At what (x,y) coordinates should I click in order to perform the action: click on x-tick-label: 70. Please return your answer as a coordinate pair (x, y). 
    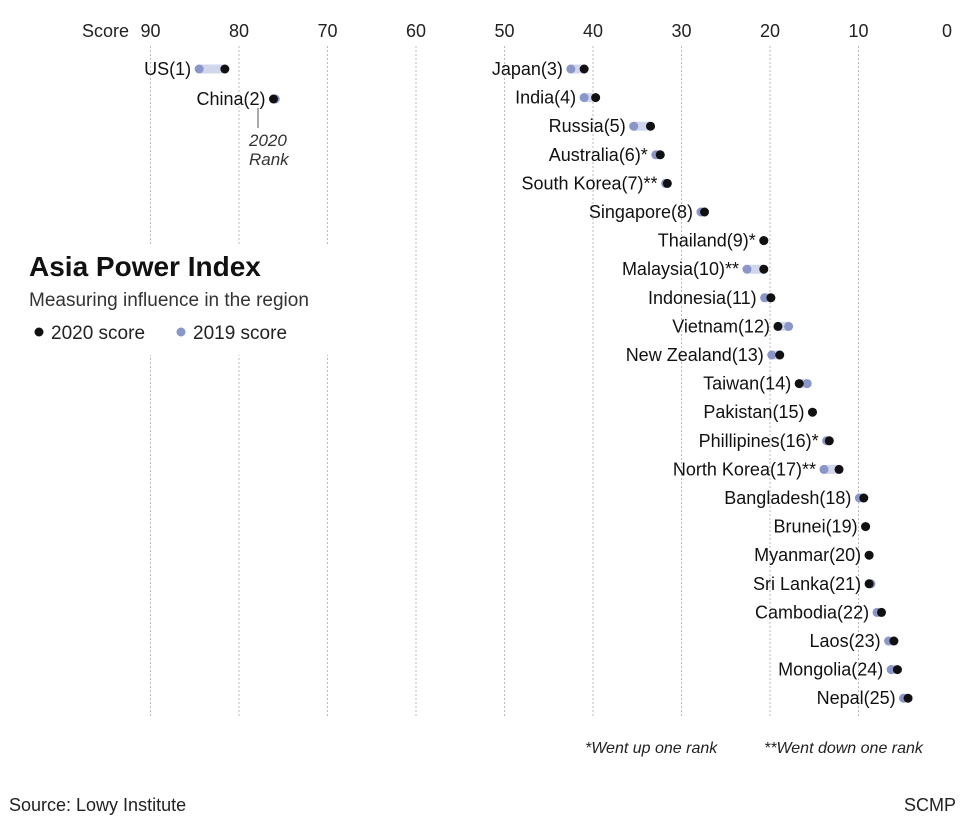
    Looking at the image, I should click on (327, 31).